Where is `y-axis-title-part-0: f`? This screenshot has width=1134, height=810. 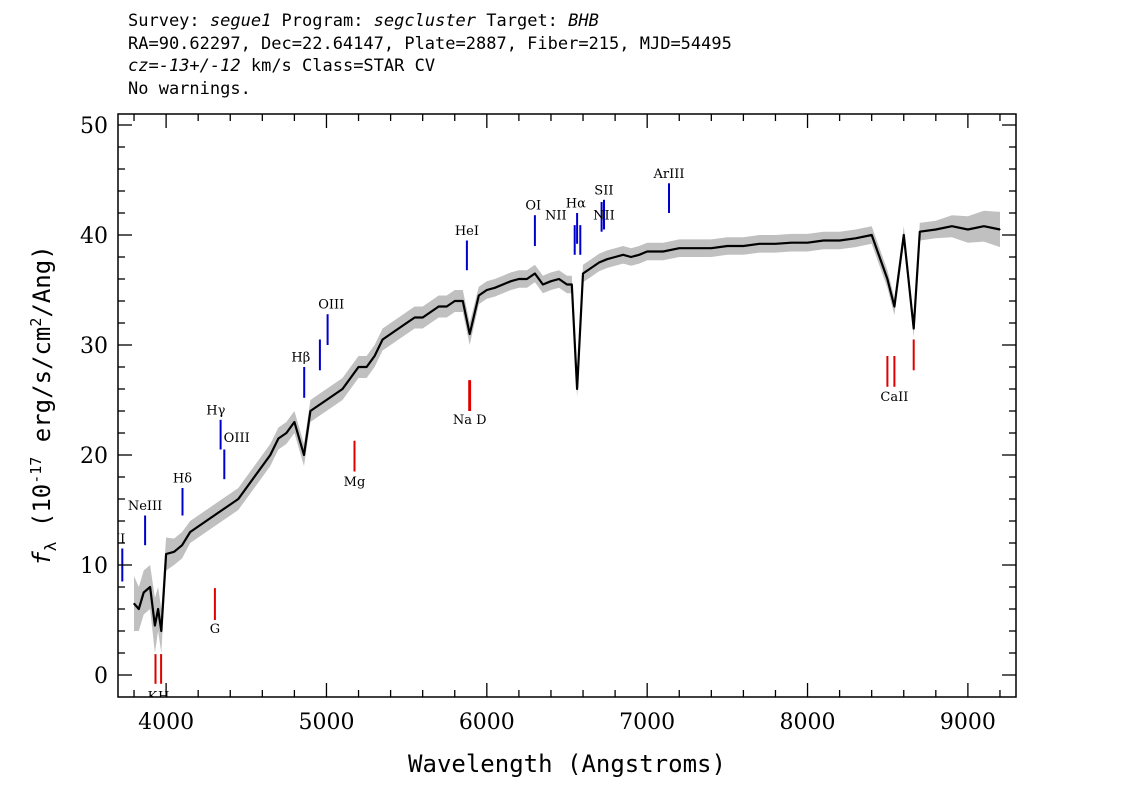 y-axis-title-part-0: f is located at coordinates (42, 558).